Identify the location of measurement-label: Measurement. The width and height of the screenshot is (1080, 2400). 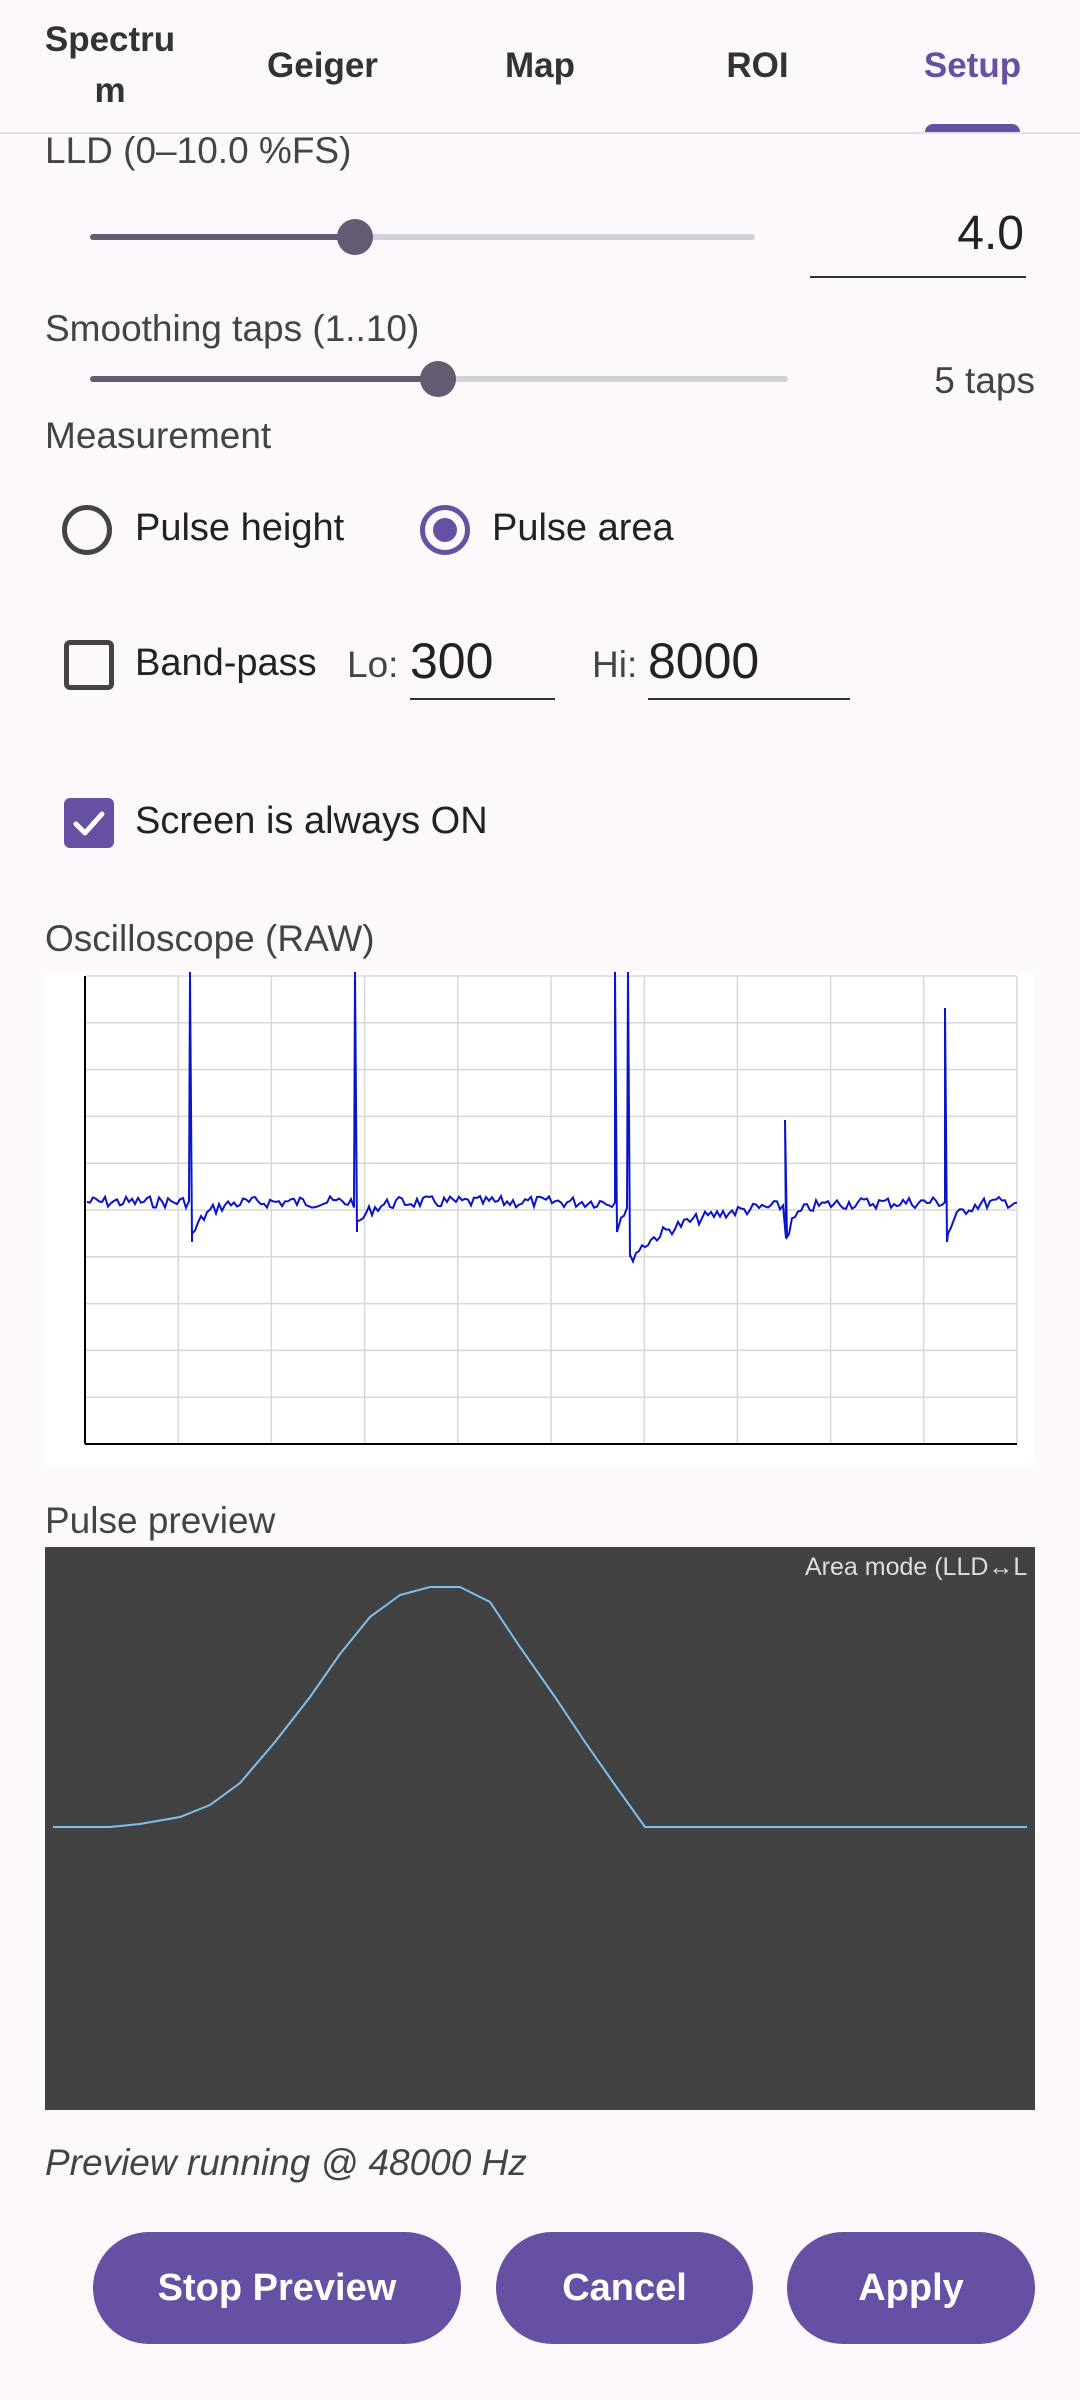
(158, 435).